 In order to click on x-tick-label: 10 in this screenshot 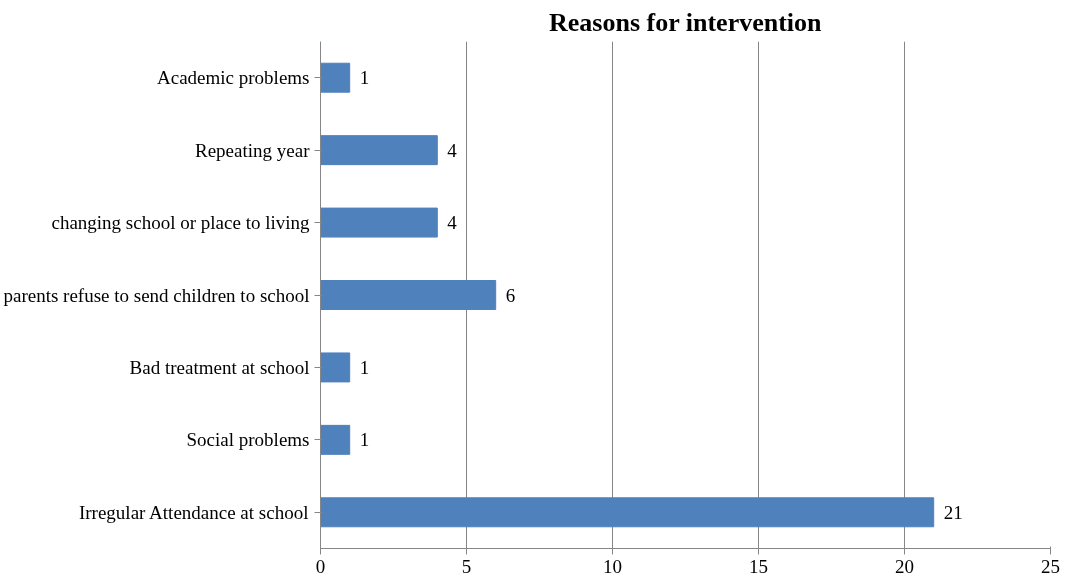, I will do `click(612, 566)`.